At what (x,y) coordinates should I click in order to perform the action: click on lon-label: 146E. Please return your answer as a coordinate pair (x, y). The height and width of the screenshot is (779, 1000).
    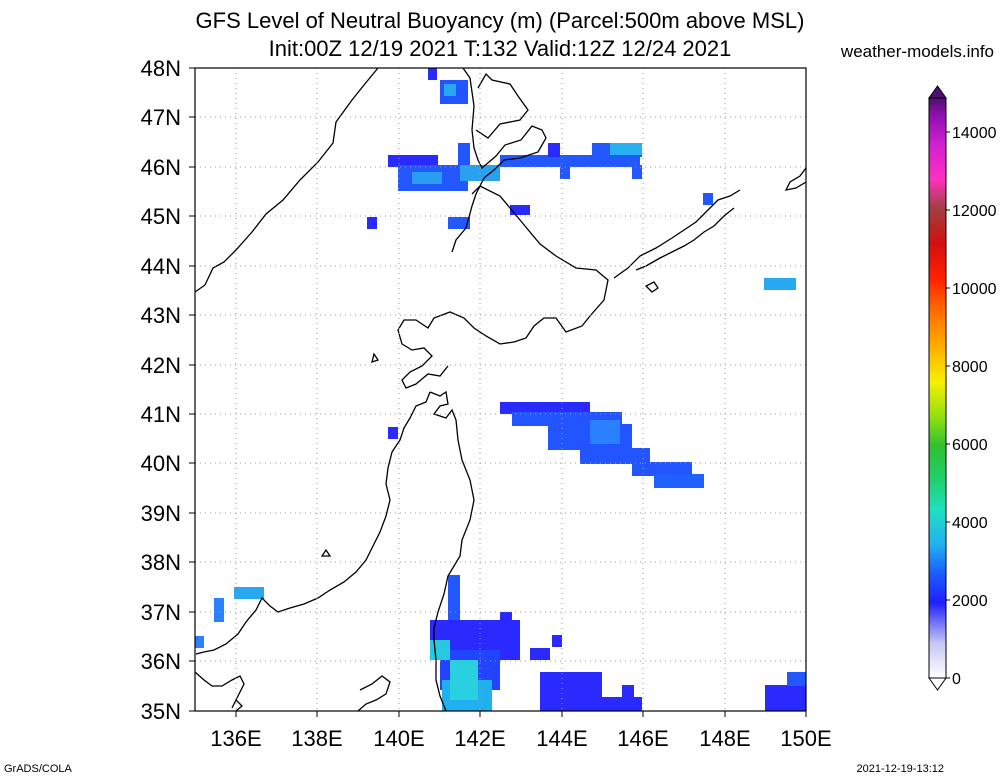
    Looking at the image, I should click on (642, 738).